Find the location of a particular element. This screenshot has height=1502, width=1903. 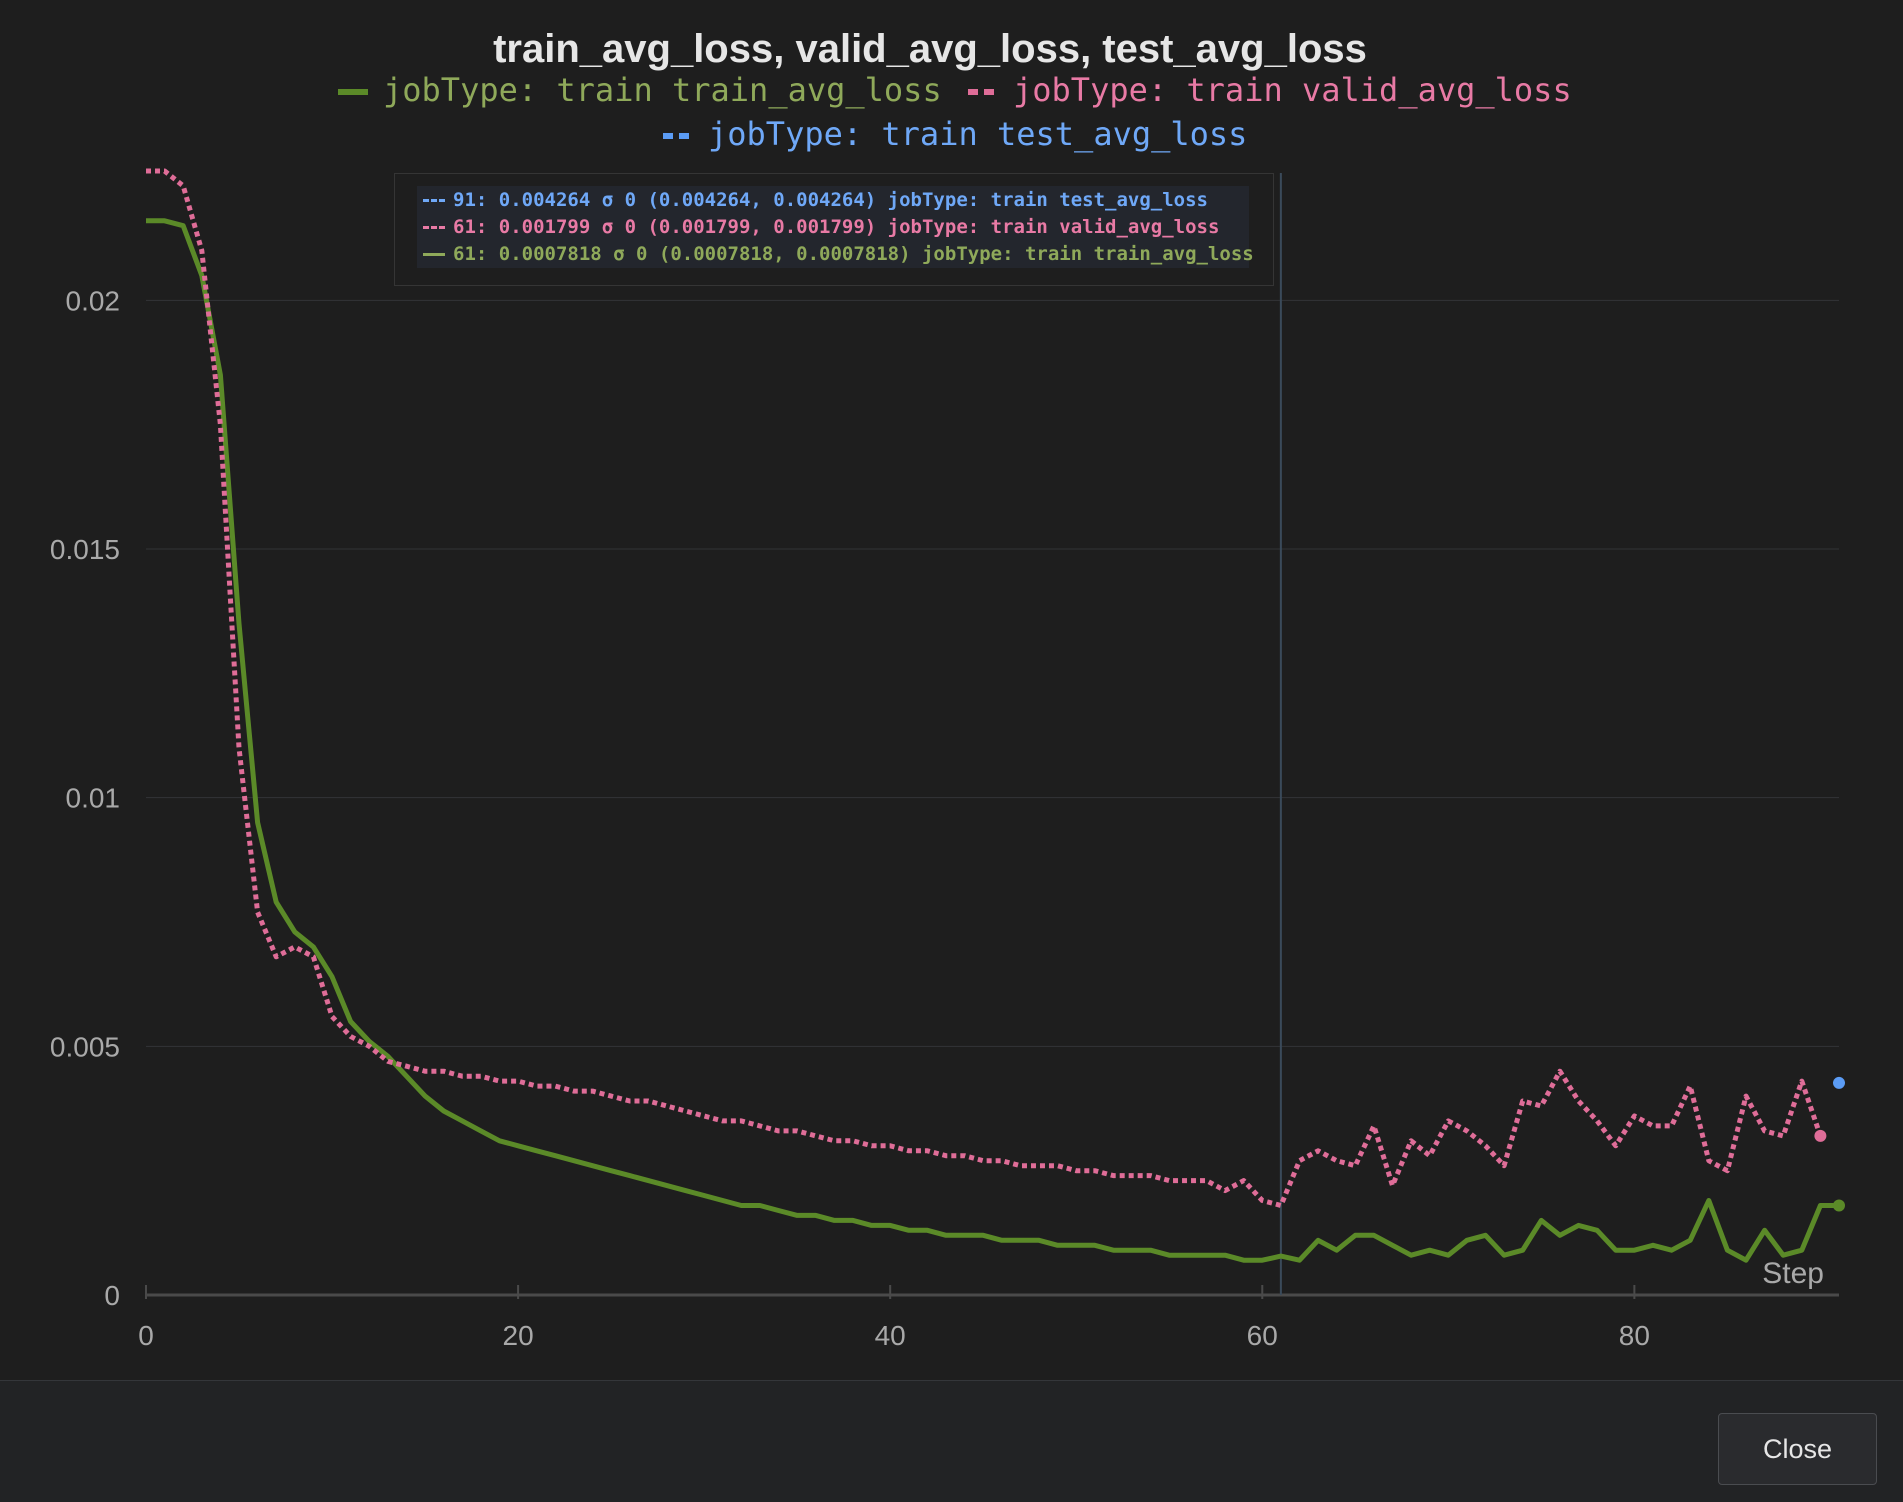

legend-label-3: jobType: train test_avg_loss is located at coordinates (977, 134).